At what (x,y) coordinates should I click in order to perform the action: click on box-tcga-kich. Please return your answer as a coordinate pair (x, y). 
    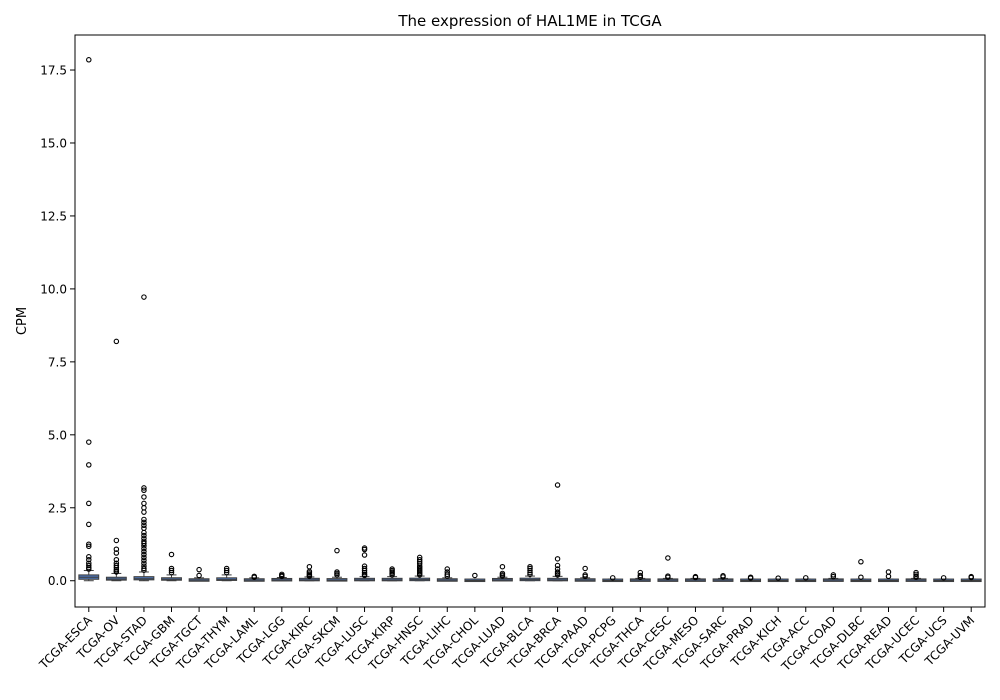
    Looking at the image, I should click on (778, 579).